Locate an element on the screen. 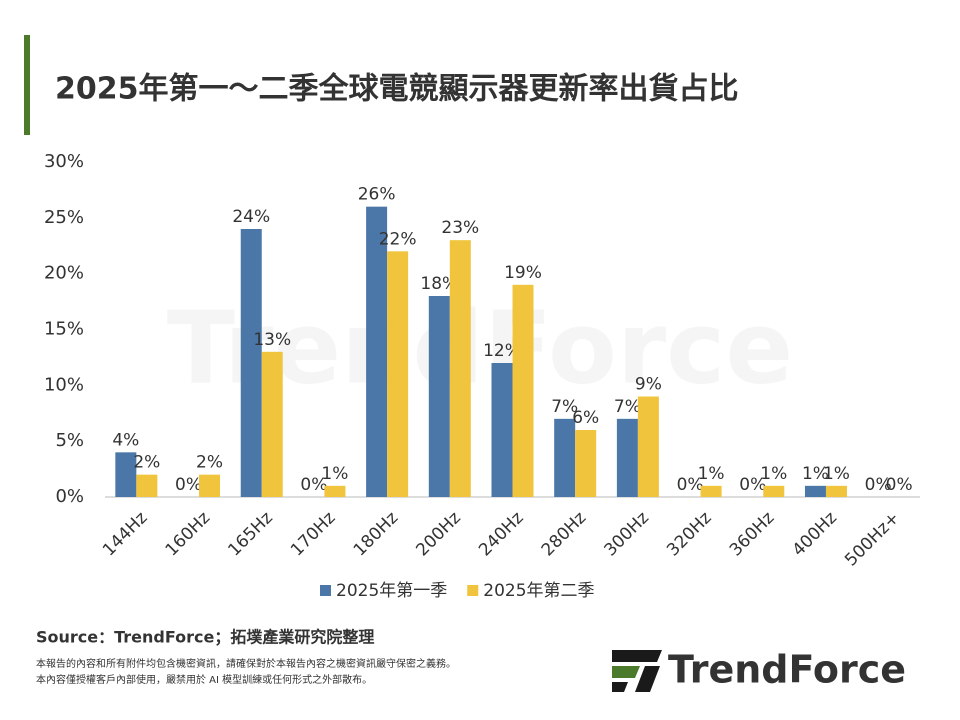 The width and height of the screenshot is (960, 720). data-label: 12% is located at coordinates (502, 351).